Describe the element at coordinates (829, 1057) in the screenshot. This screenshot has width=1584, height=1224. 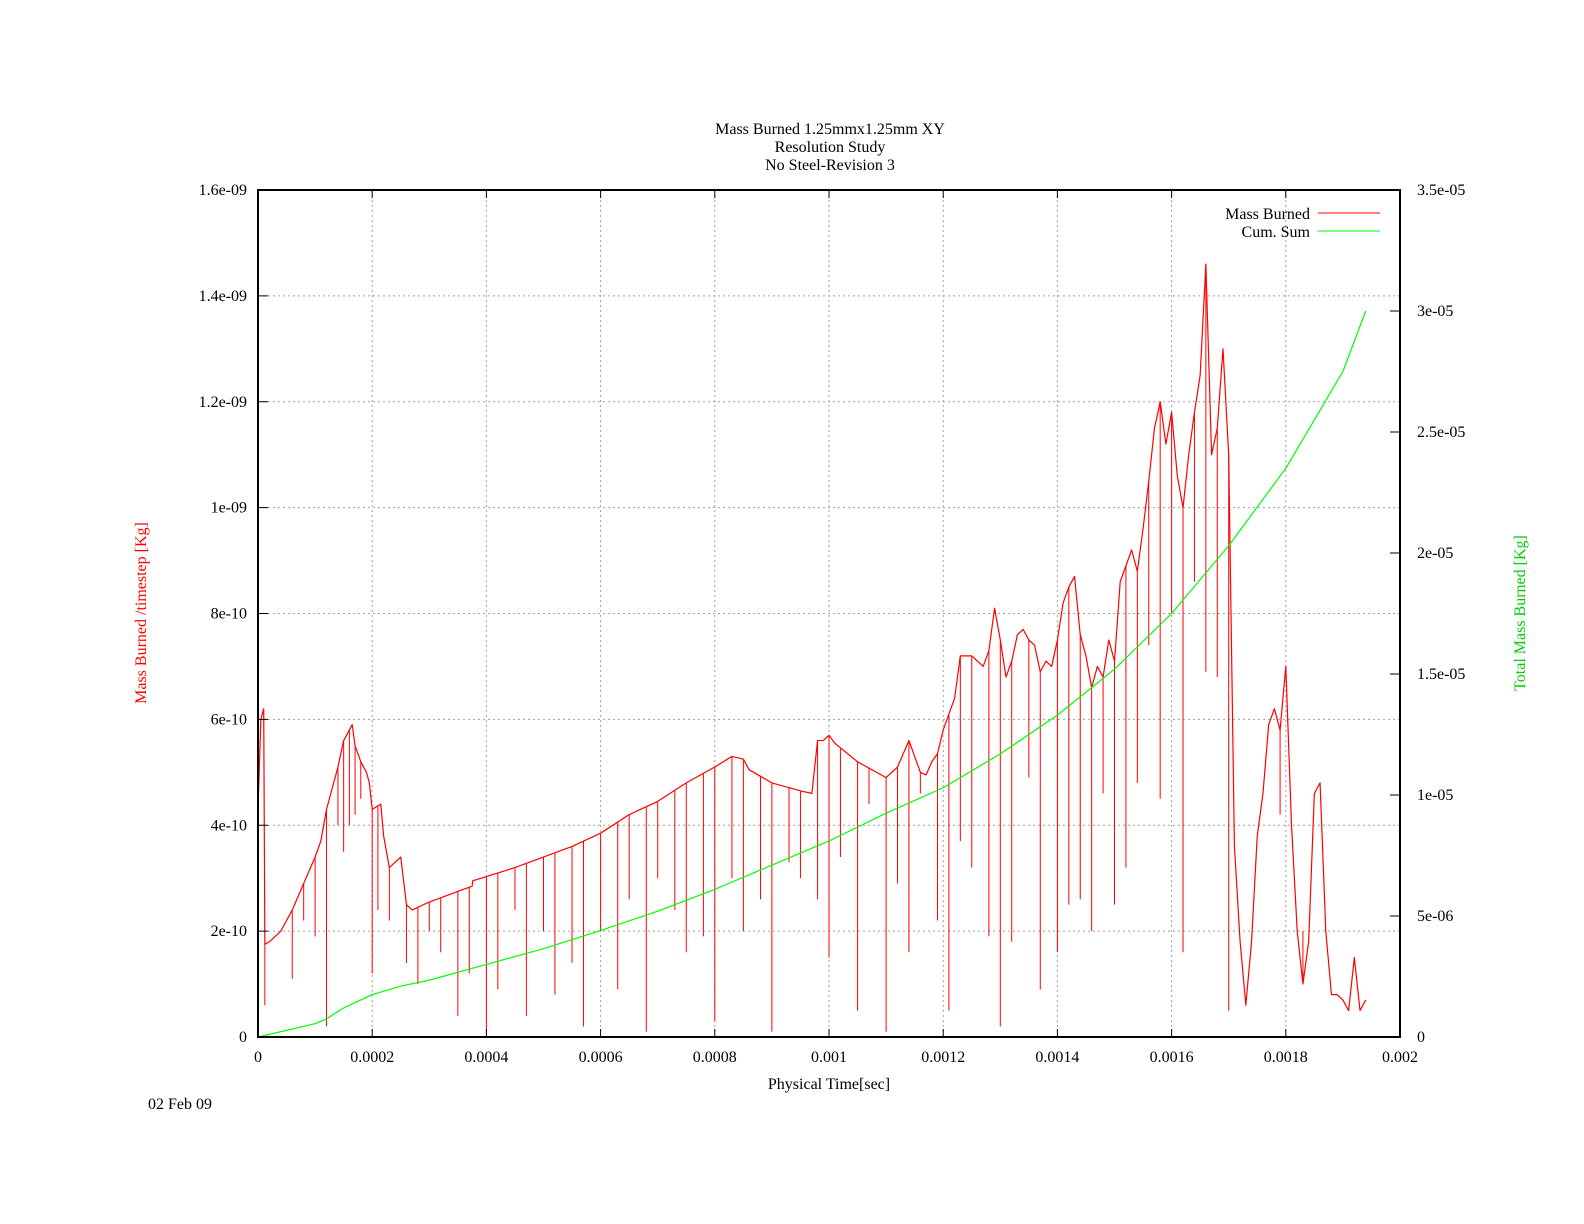
I see `x-tick-label: 0.001` at that location.